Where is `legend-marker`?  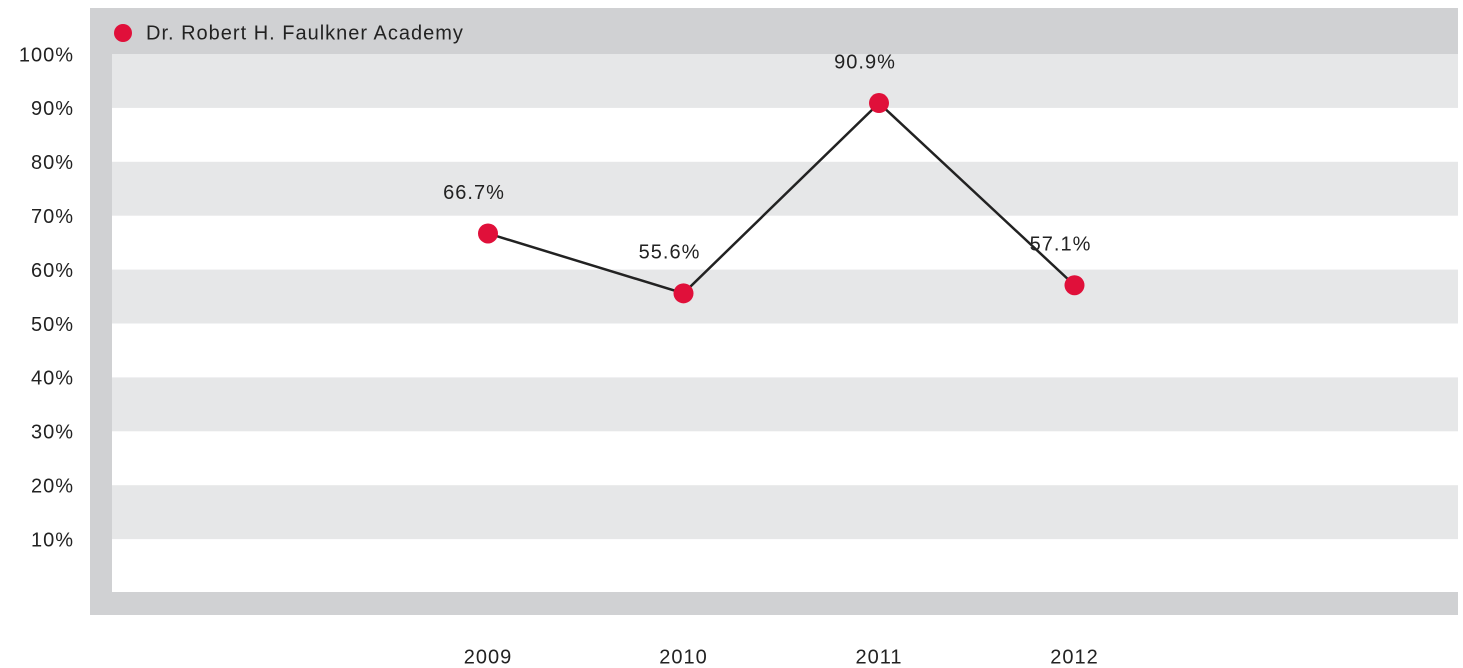
legend-marker is located at coordinates (123, 33).